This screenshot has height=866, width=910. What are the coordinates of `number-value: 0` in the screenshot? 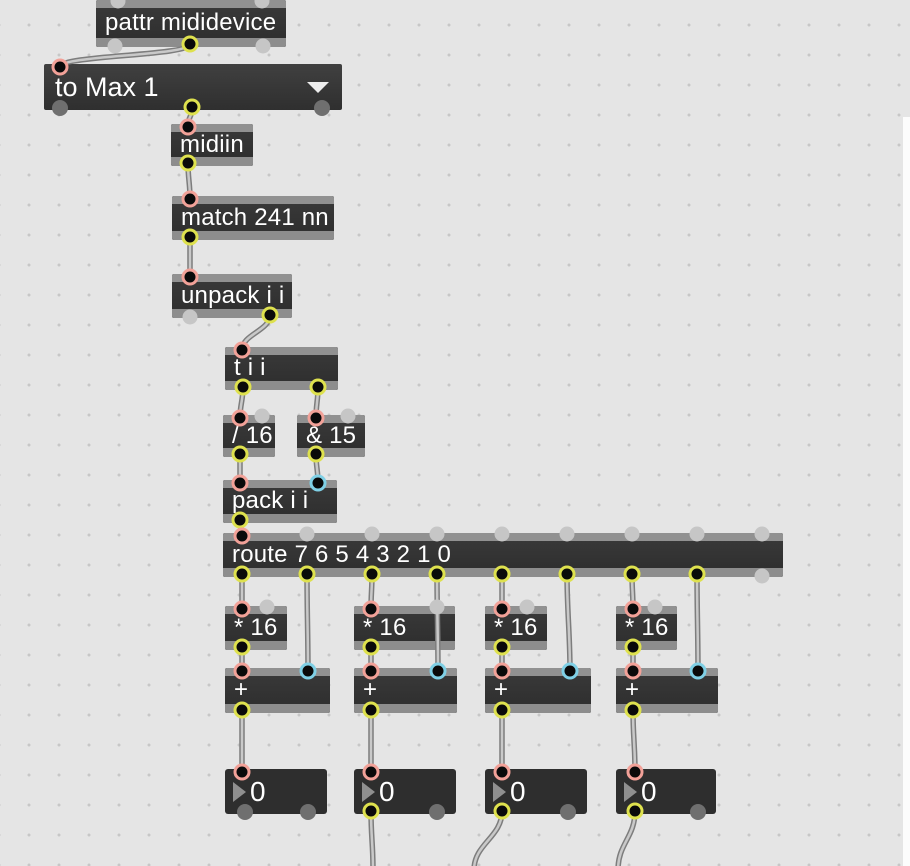 It's located at (649, 791).